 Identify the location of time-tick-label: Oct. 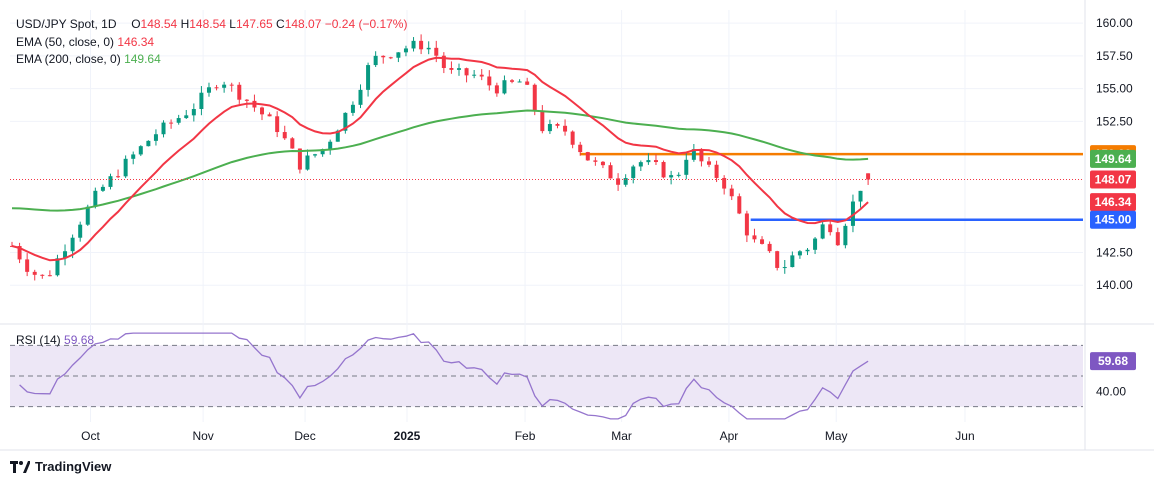
(90, 436).